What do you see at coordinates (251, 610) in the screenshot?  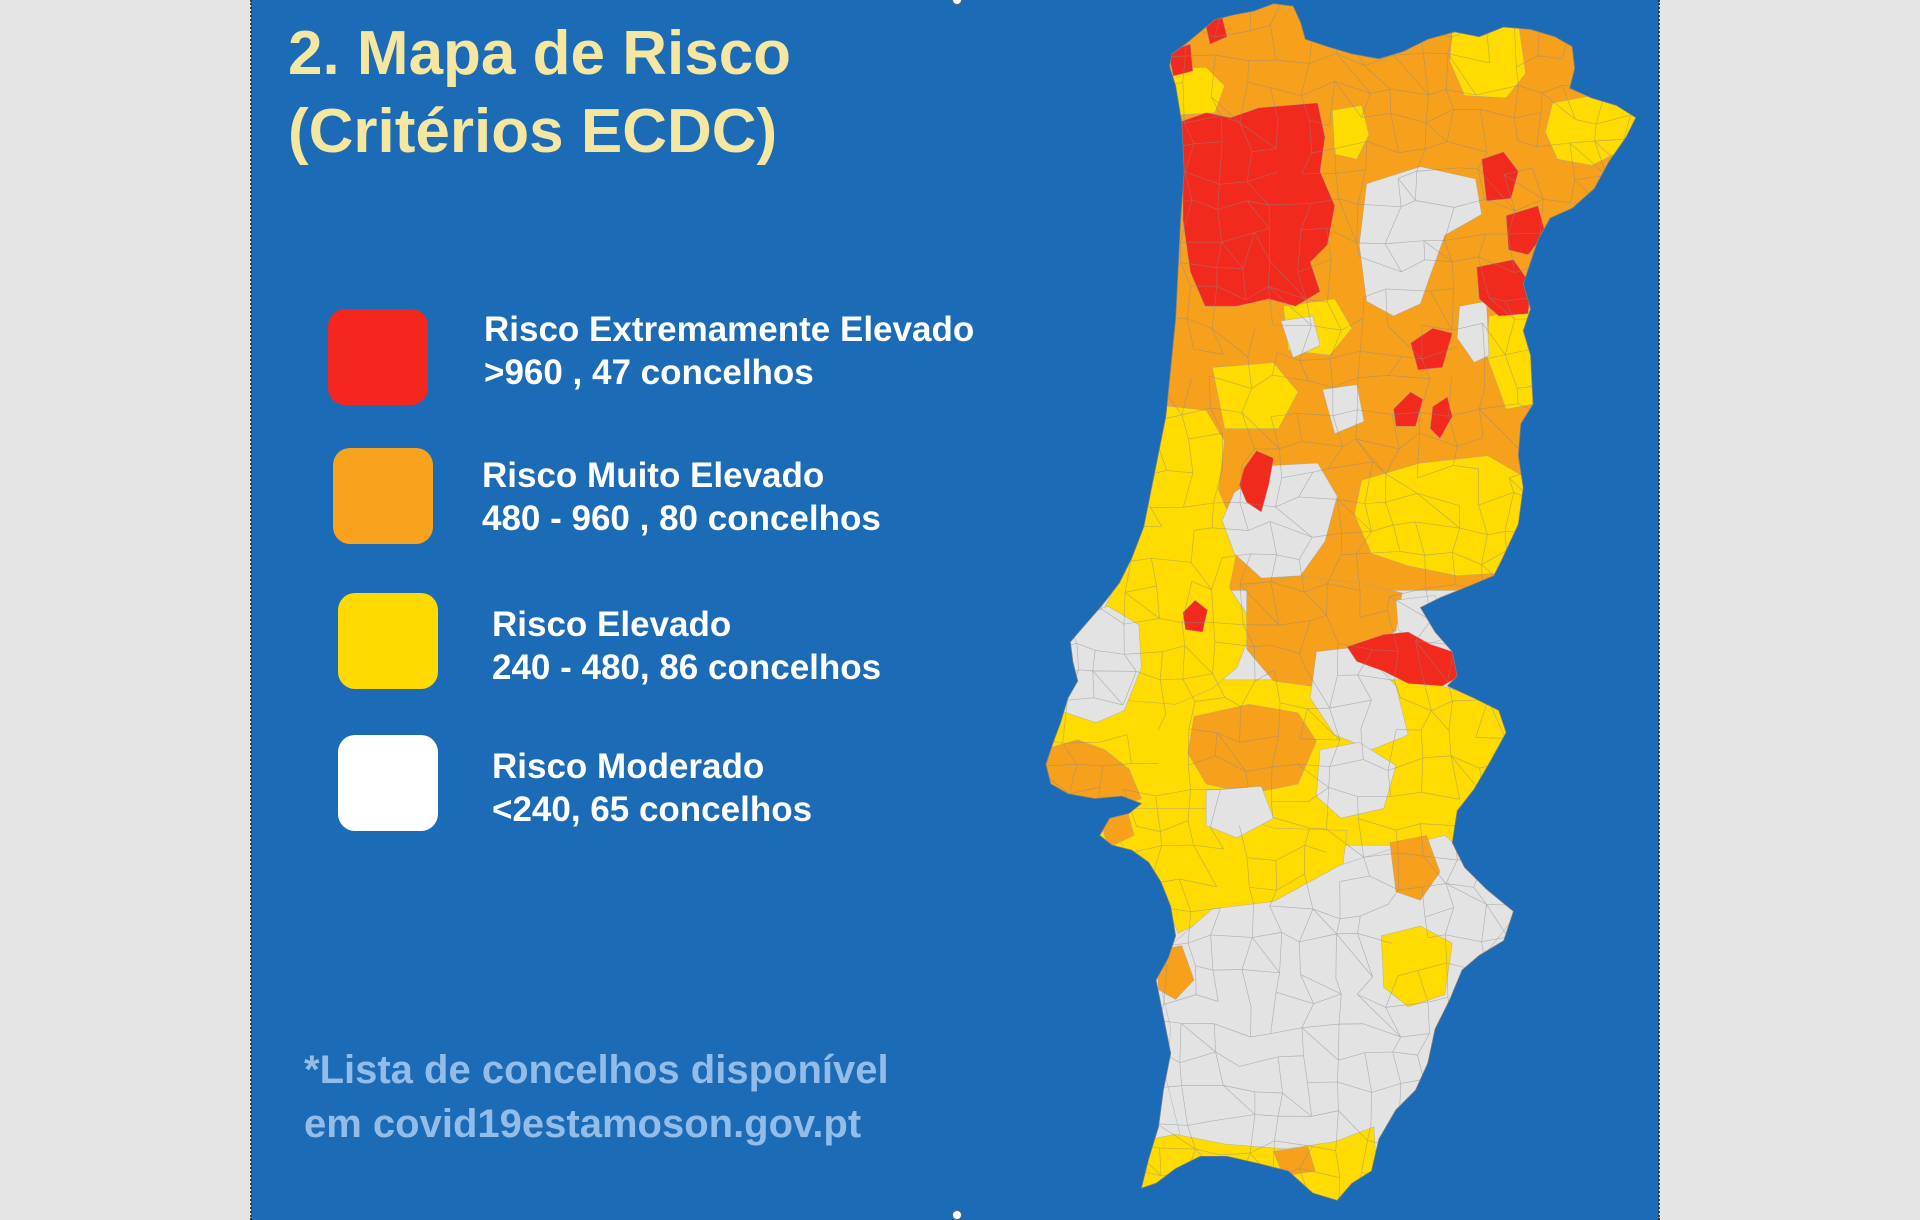 I see `selection-border-left` at bounding box center [251, 610].